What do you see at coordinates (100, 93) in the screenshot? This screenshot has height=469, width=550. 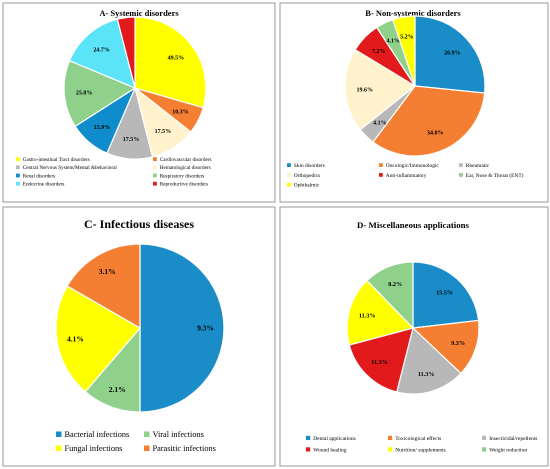 I see `pie-slice-respiratory-disorders` at bounding box center [100, 93].